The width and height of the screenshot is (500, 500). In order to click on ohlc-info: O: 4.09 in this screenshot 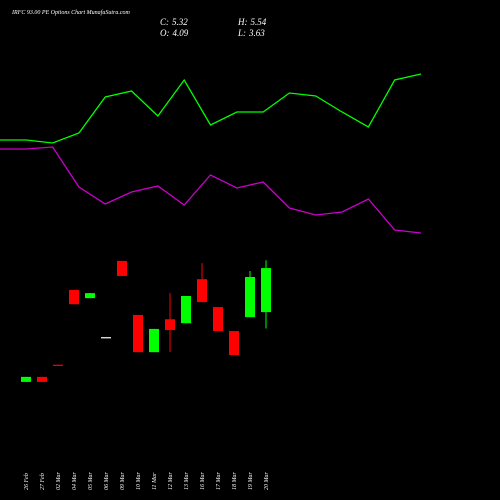, I will do `click(174, 33)`.